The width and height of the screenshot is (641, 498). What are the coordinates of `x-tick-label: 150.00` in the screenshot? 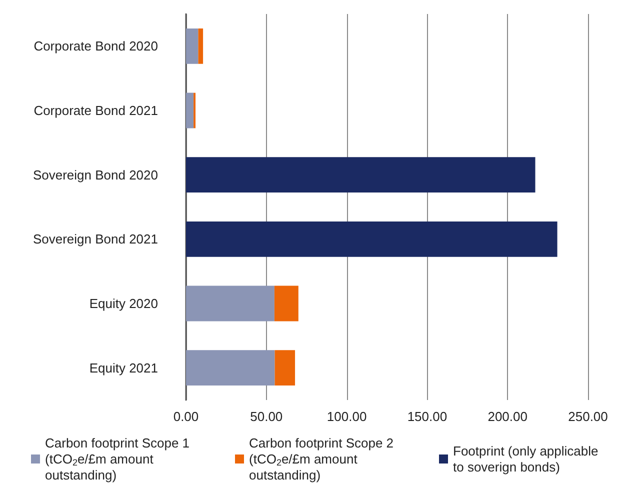 It's located at (427, 416).